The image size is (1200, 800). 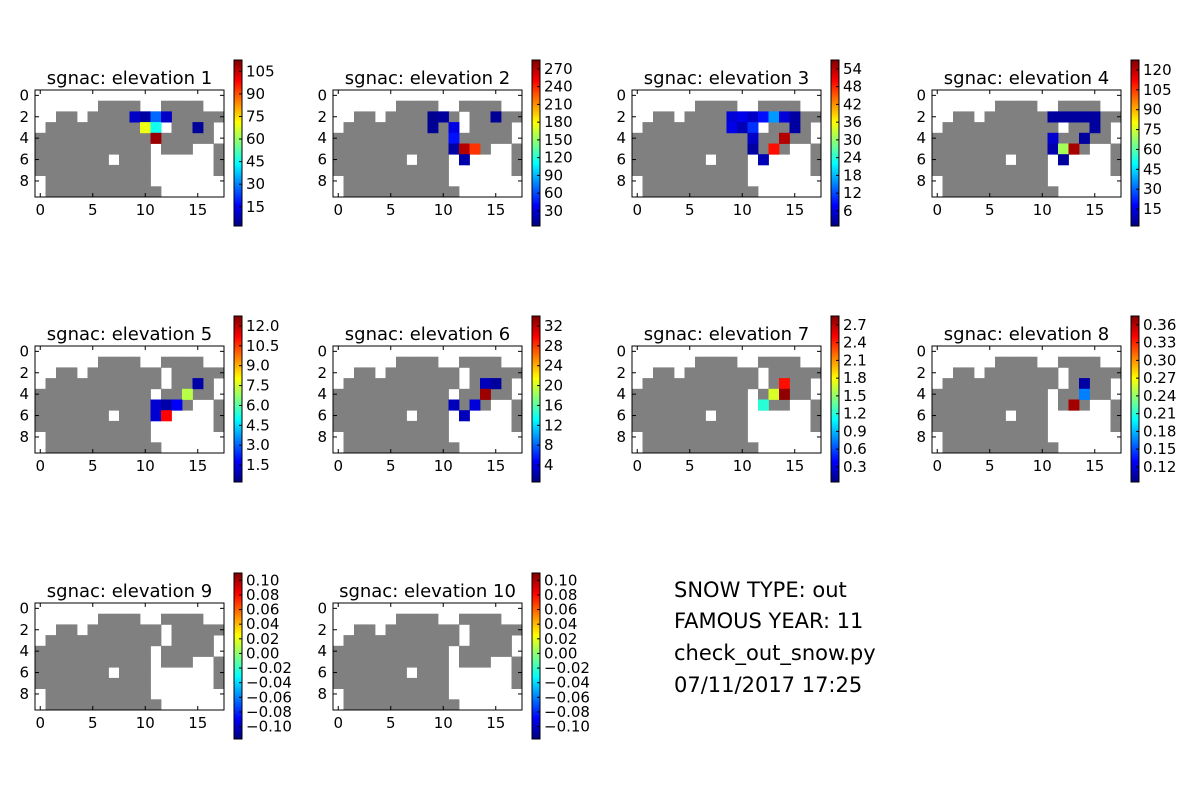 What do you see at coordinates (238, 656) in the screenshot?
I see `colorbar` at bounding box center [238, 656].